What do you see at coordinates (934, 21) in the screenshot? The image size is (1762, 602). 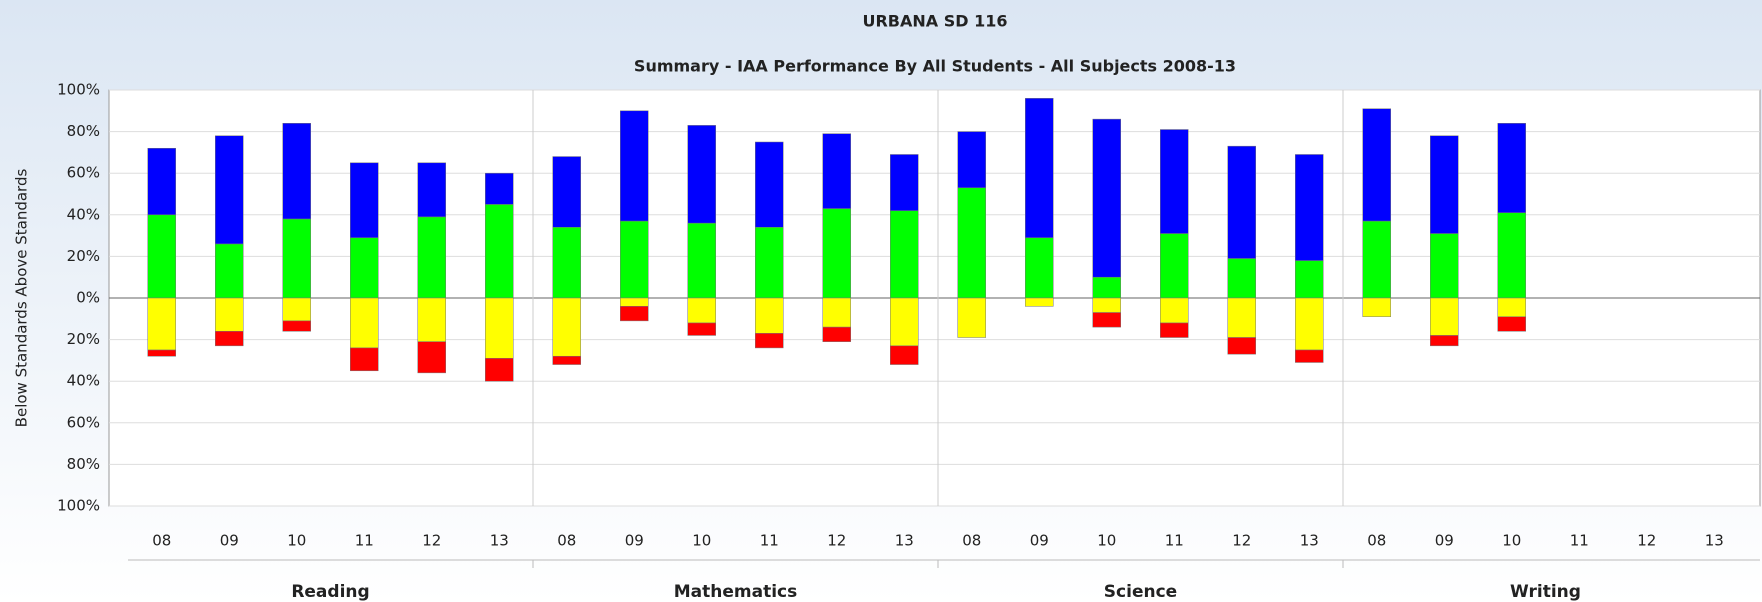 I see `chart-title: URBANA SD 116` at bounding box center [934, 21].